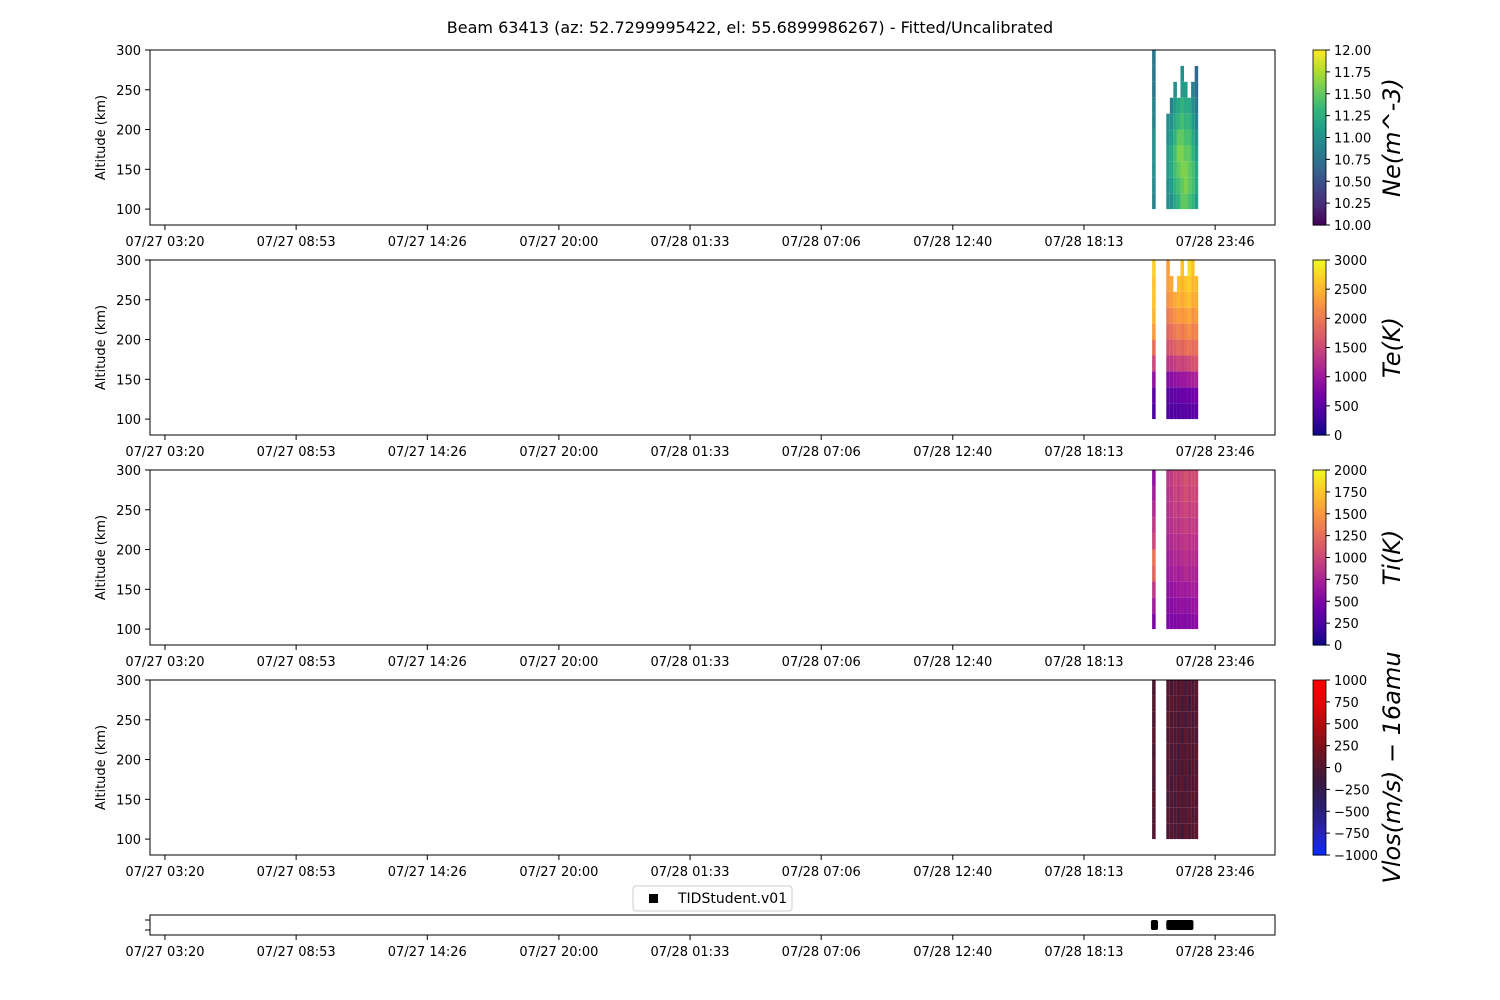  Describe the element at coordinates (427, 662) in the screenshot. I see `x-tick-label: 07/27 14:26` at that location.